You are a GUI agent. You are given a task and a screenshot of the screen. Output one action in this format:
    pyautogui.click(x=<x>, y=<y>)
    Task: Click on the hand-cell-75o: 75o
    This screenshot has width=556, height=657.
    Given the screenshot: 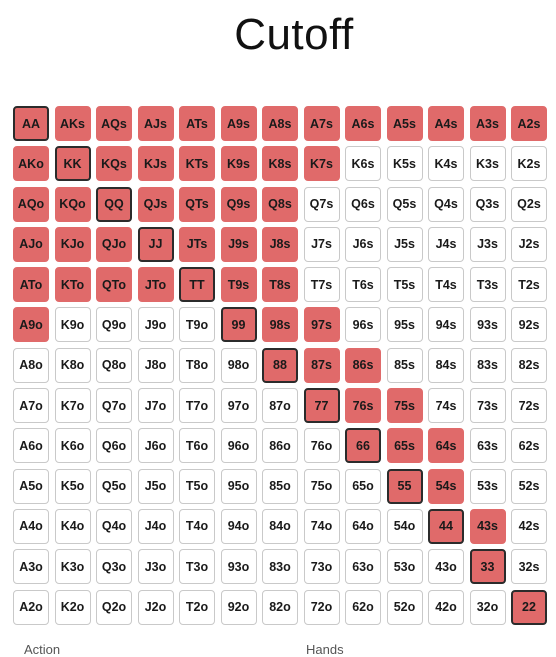 What is the action you would take?
    pyautogui.click(x=321, y=486)
    